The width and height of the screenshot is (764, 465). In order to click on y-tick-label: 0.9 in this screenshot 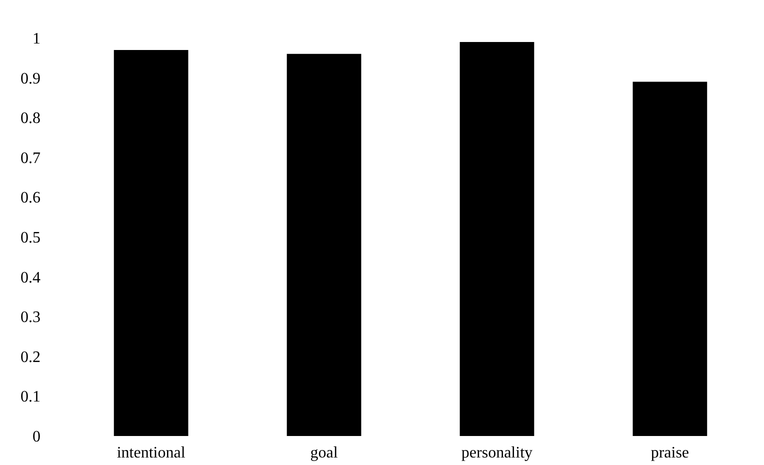, I will do `click(30, 79)`.